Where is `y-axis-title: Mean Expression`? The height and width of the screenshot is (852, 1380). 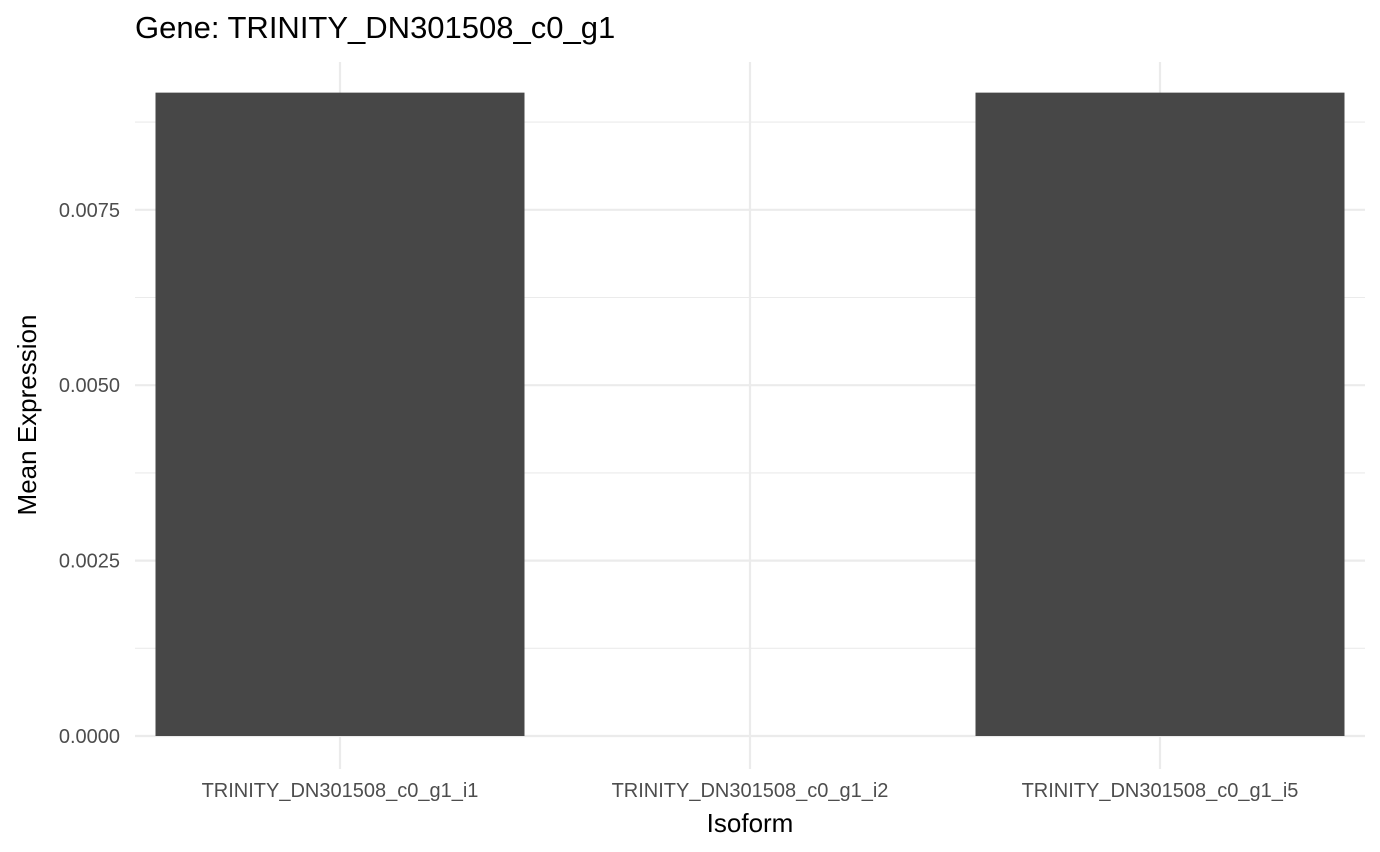 y-axis-title: Mean Expression is located at coordinates (27, 415).